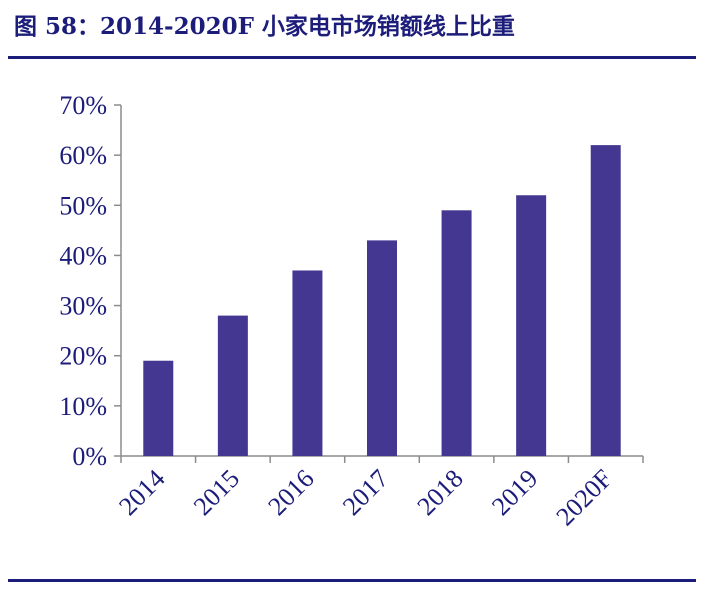 The height and width of the screenshot is (589, 704). I want to click on bar-2020f, so click(605, 300).